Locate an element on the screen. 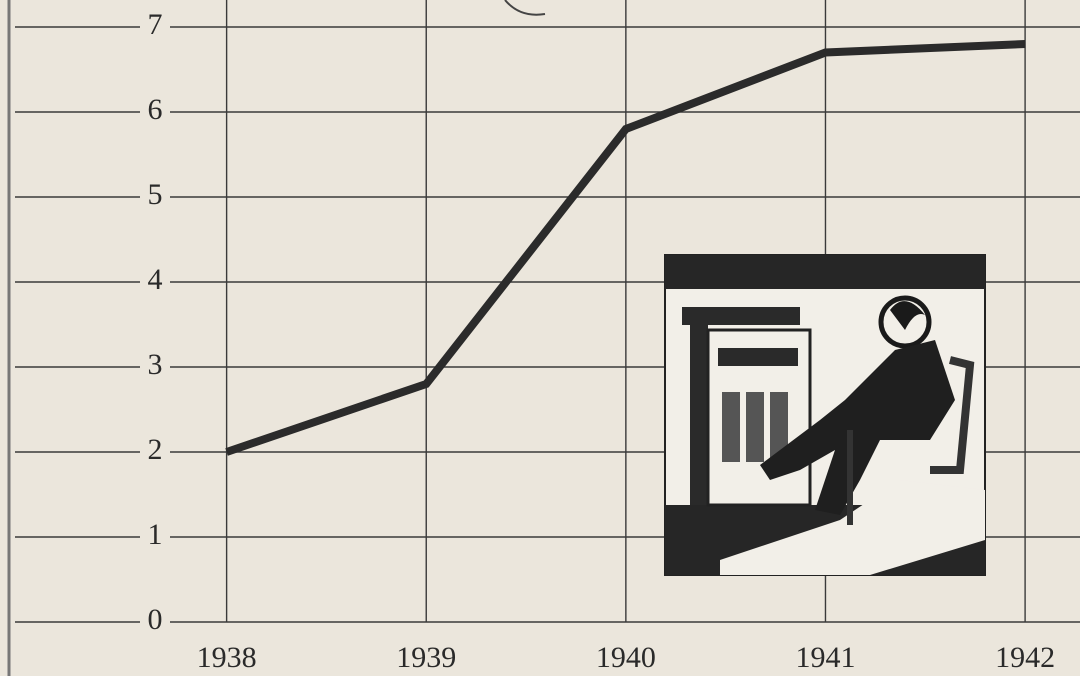 This screenshot has height=676, width=1080. hair is located at coordinates (907, 315).